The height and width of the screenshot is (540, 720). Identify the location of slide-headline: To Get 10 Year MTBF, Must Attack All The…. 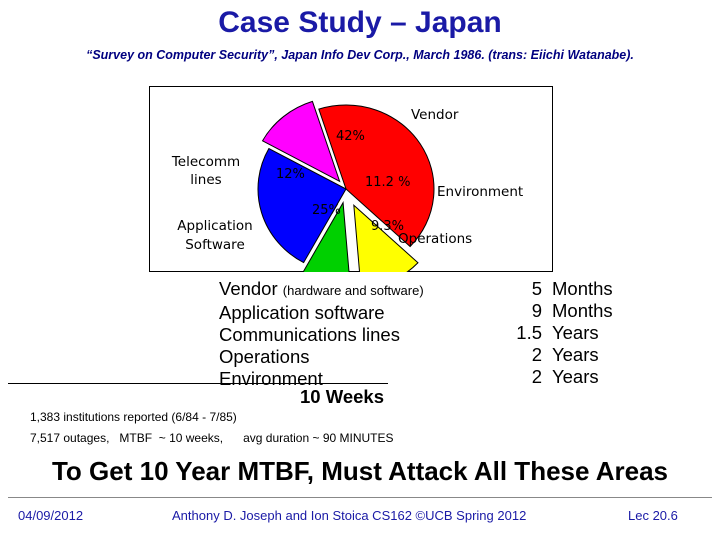
(359, 471).